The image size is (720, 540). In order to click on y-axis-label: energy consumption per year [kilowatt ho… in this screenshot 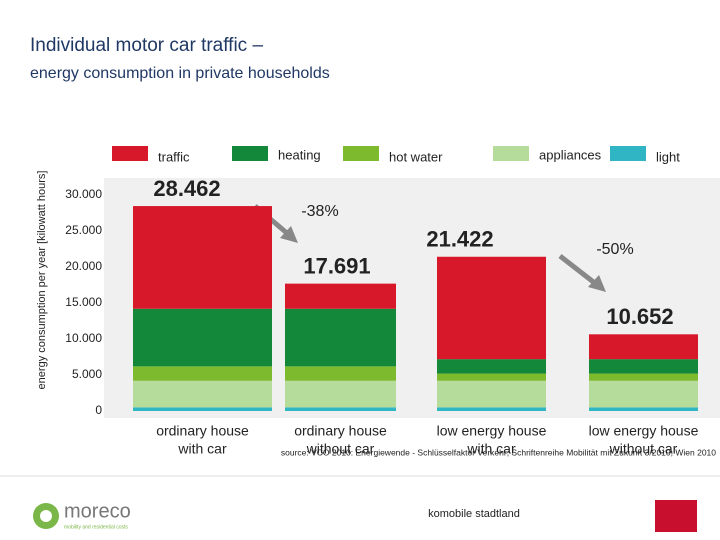, I will do `click(42, 280)`.